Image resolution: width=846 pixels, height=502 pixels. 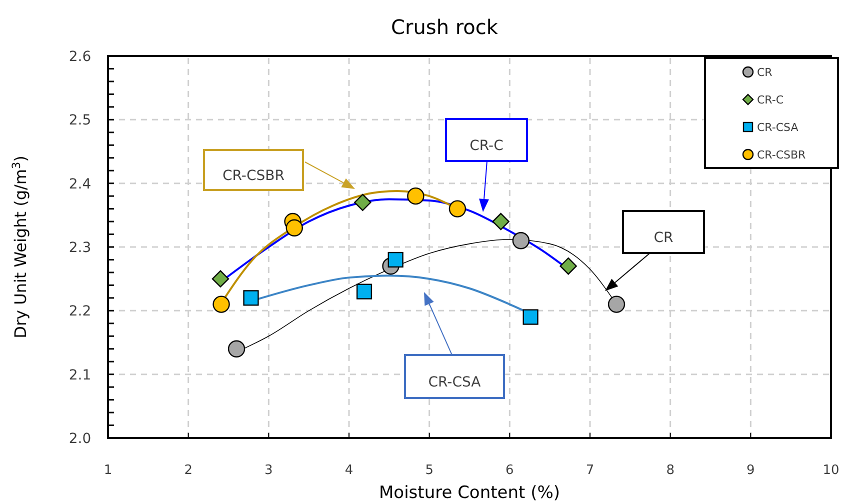 I want to click on y-tick-label: 2.1, so click(x=80, y=375).